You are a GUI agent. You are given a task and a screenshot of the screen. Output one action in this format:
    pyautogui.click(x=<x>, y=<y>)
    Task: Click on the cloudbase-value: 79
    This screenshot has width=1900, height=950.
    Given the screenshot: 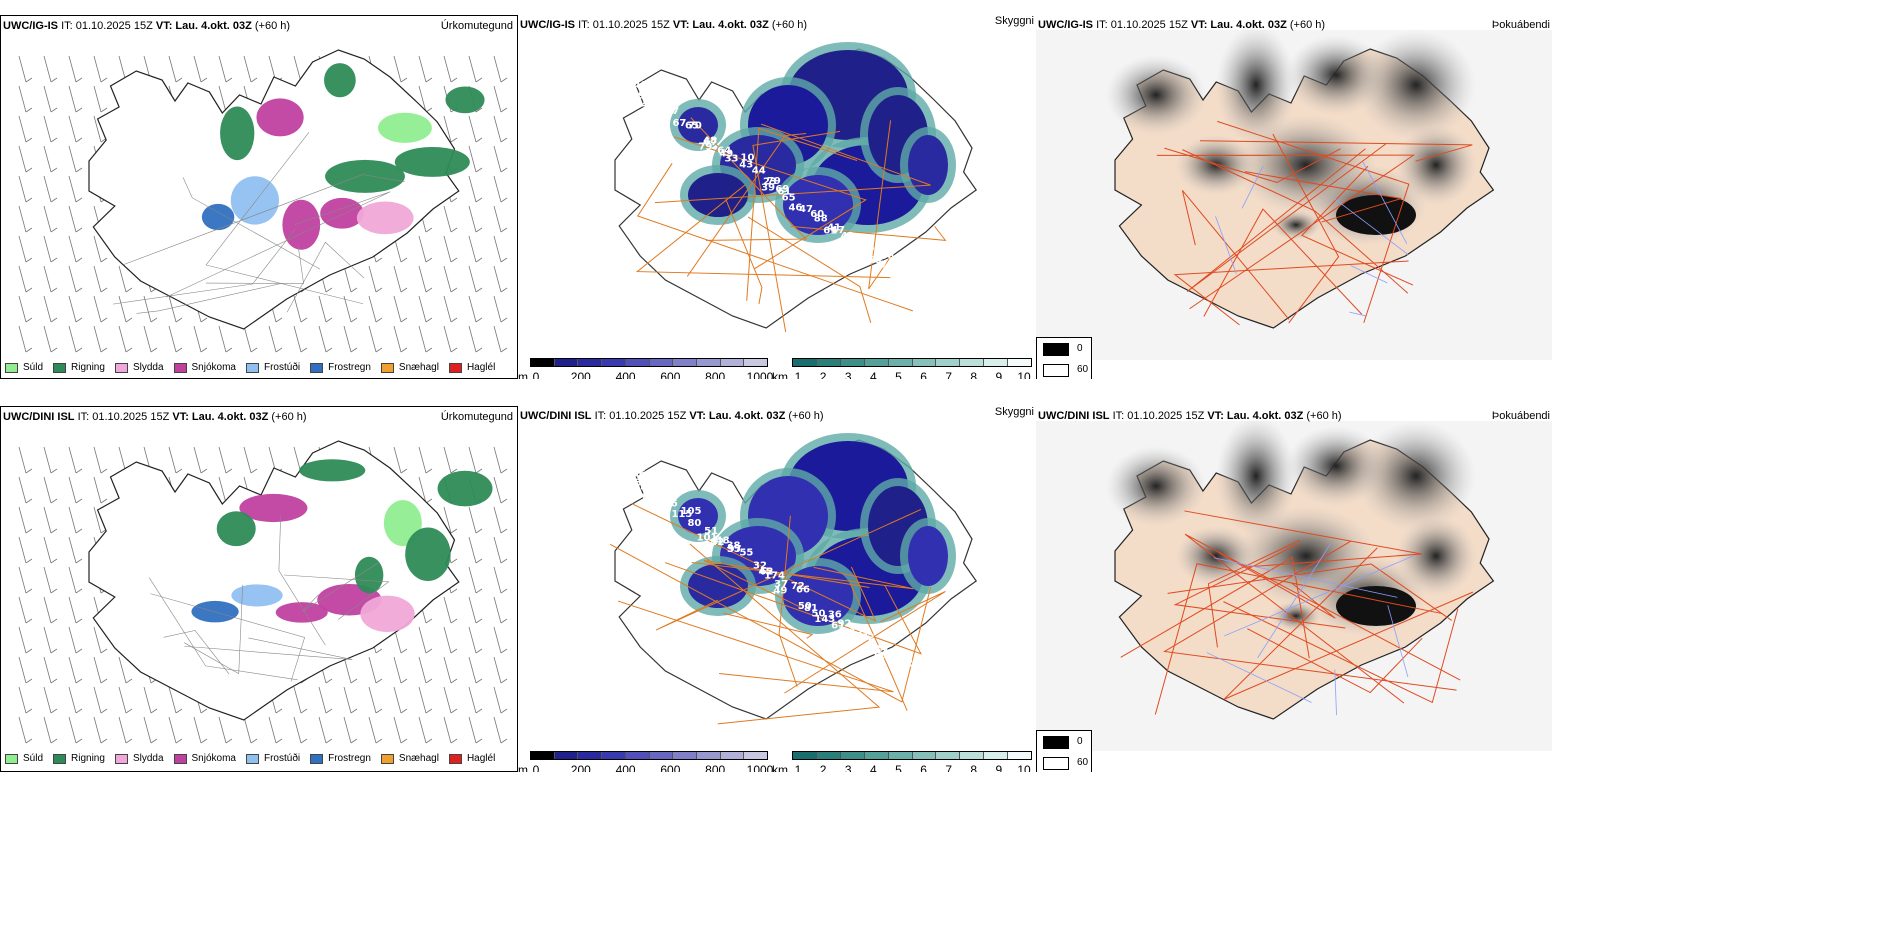 What is the action you would take?
    pyautogui.click(x=705, y=146)
    